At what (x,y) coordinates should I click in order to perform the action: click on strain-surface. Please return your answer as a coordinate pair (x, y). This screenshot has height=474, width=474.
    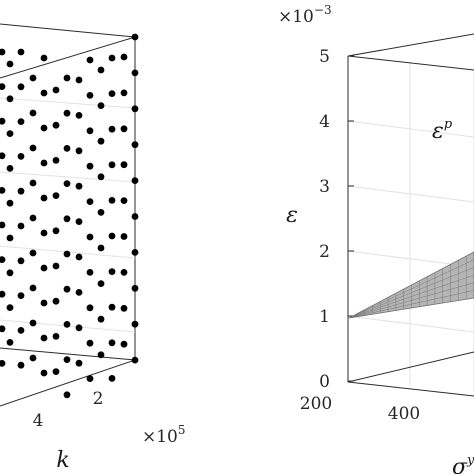
    Looking at the image, I should click on (411, 285).